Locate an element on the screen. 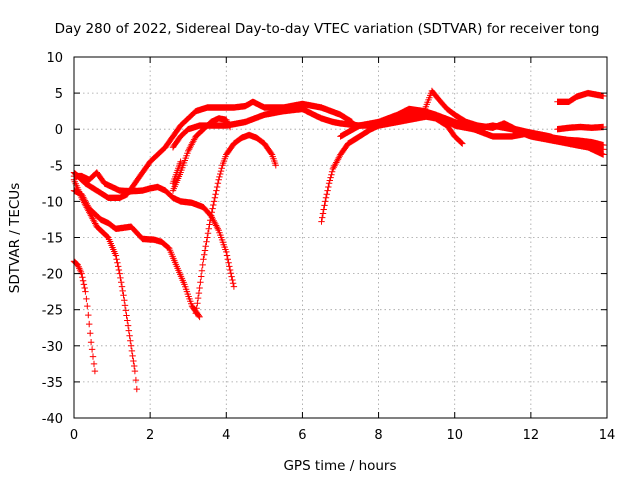 Image resolution: width=640 pixels, height=480 pixels. y-tick-label: -35 is located at coordinates (52, 383).